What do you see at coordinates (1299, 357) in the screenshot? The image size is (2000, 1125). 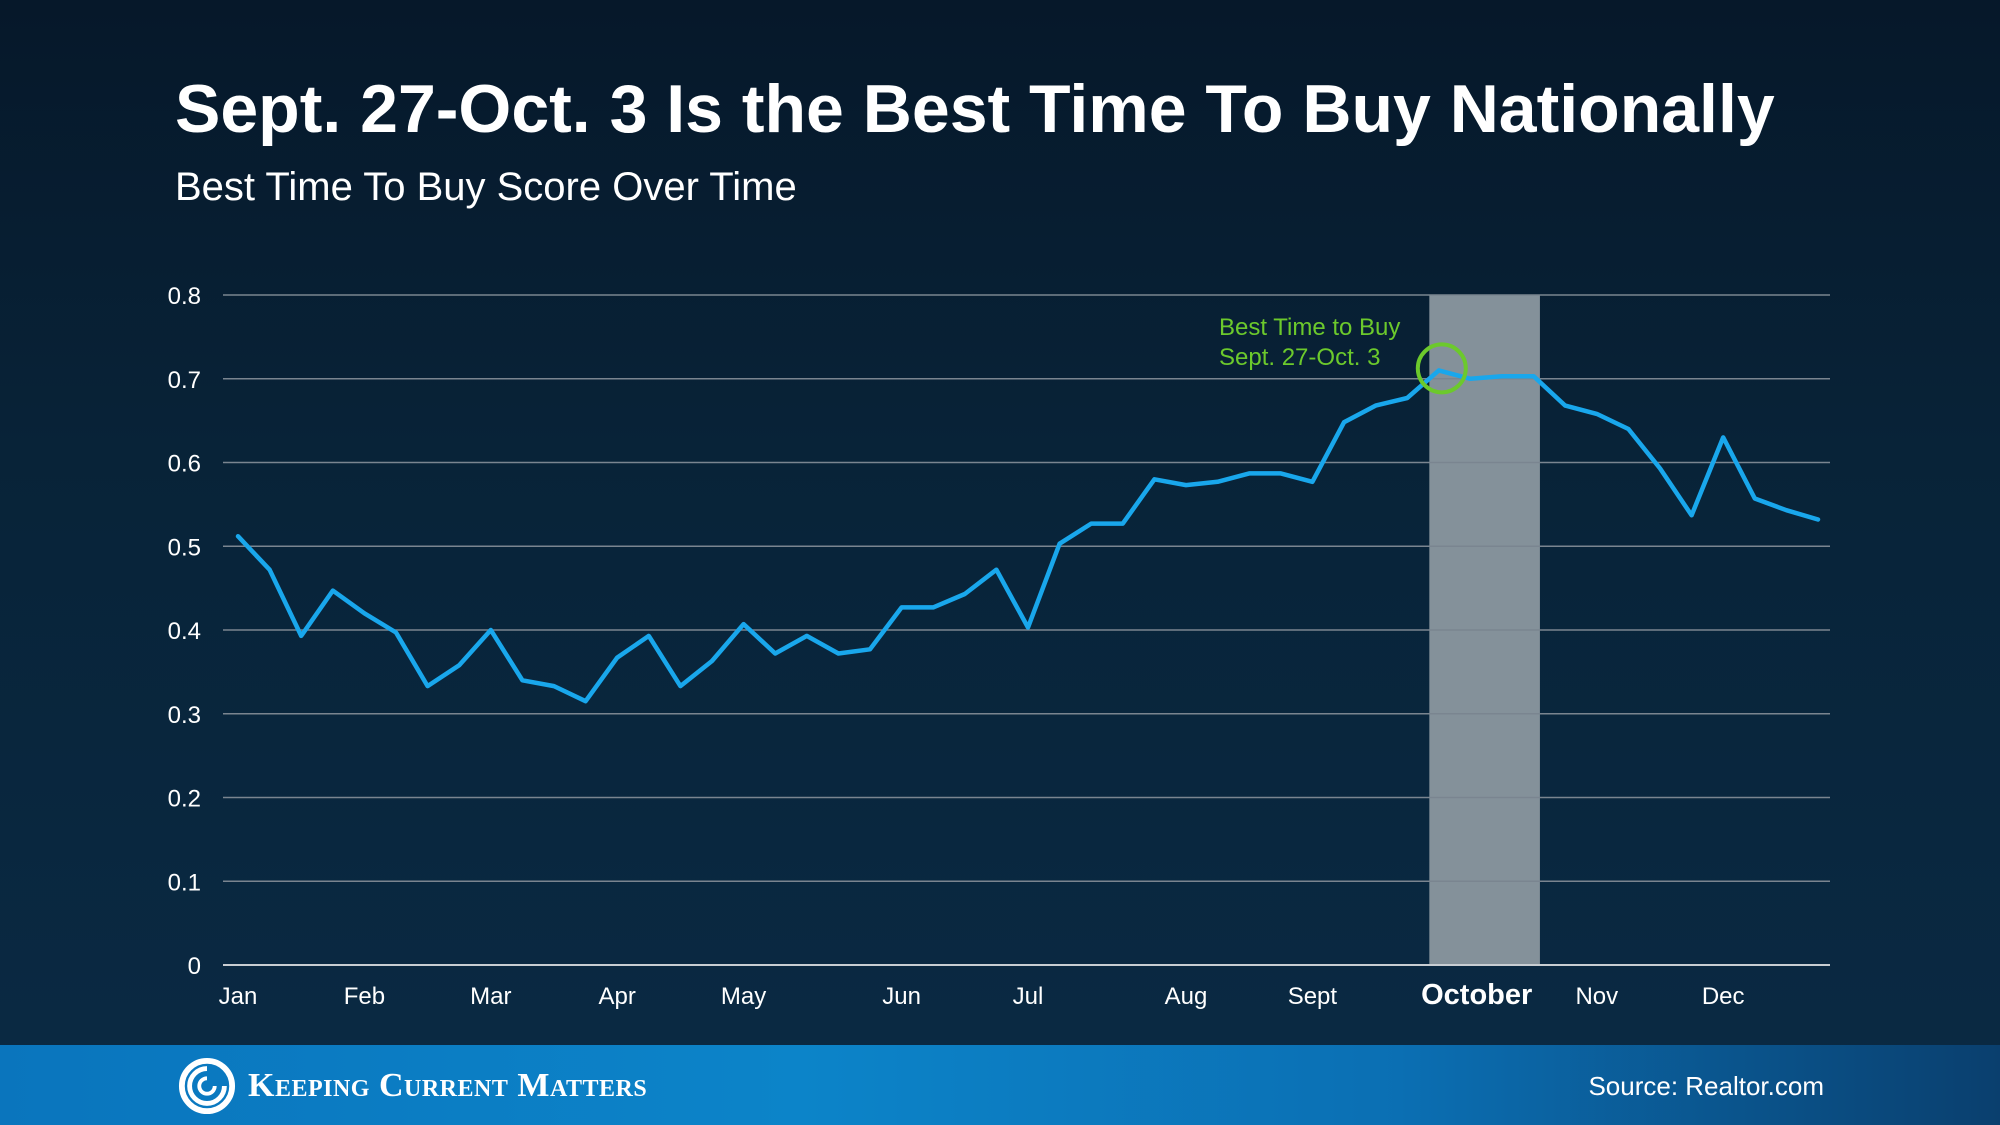 I see `annotation-label: Sept. 27-Oct. 3` at bounding box center [1299, 357].